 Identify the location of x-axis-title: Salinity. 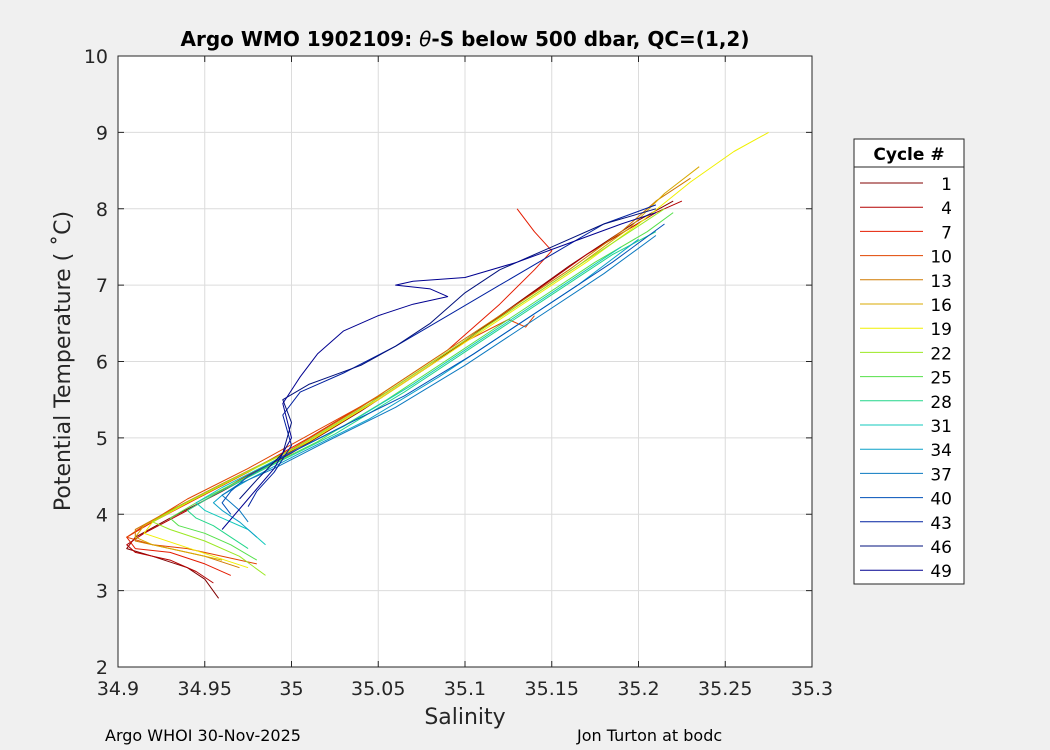
(464, 717).